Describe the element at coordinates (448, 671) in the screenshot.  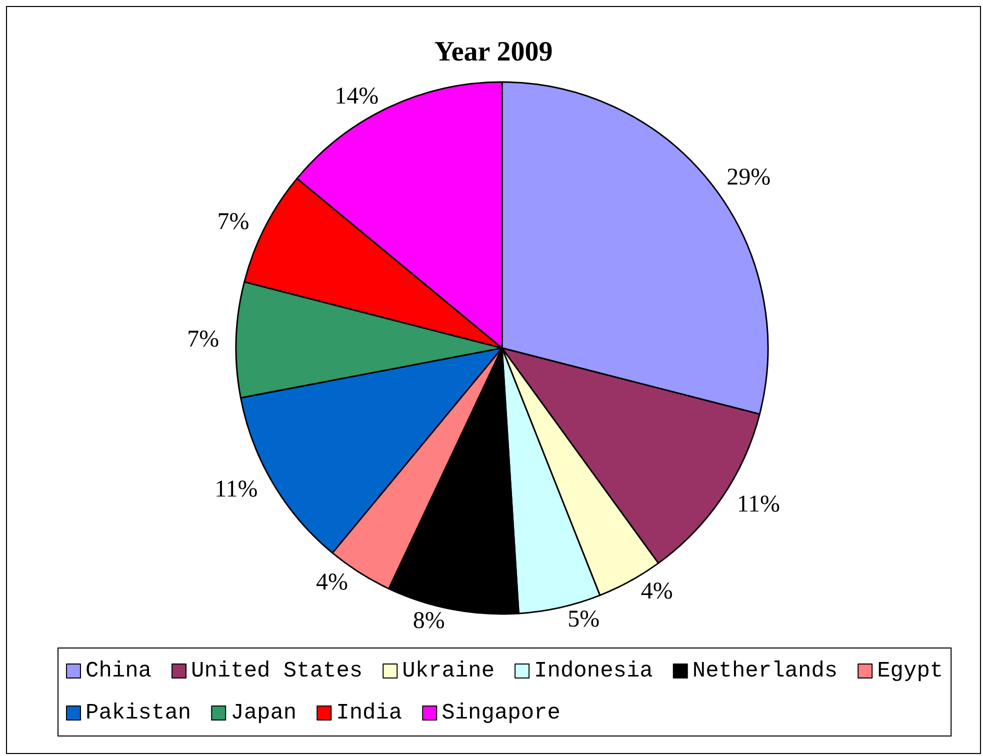
I see `legend-label: Ukraine` at that location.